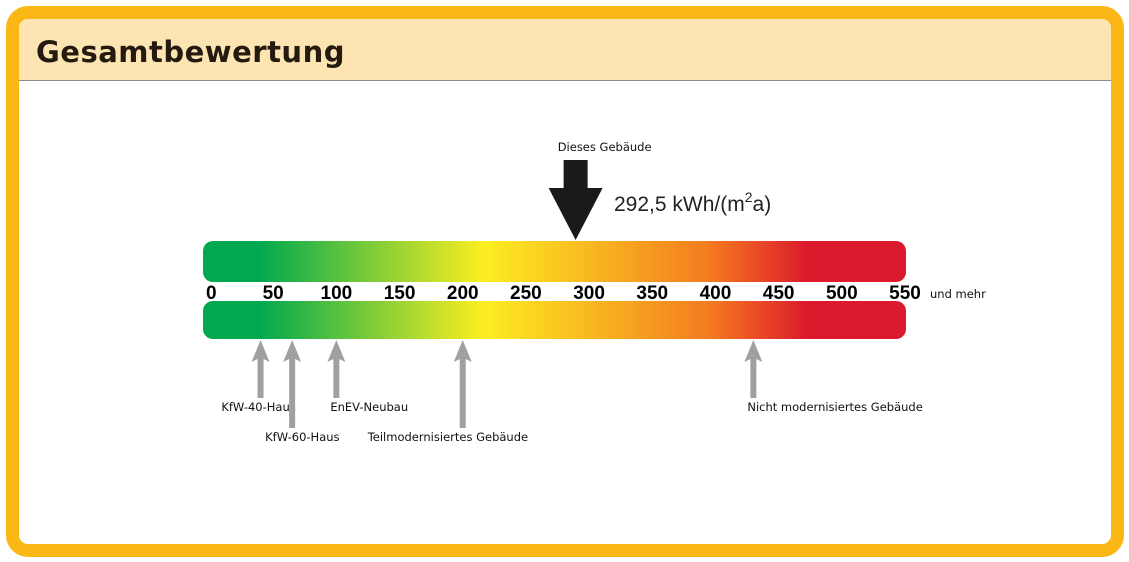  What do you see at coordinates (258, 407) in the screenshot?
I see `reference-label: KfW-40-Haus` at bounding box center [258, 407].